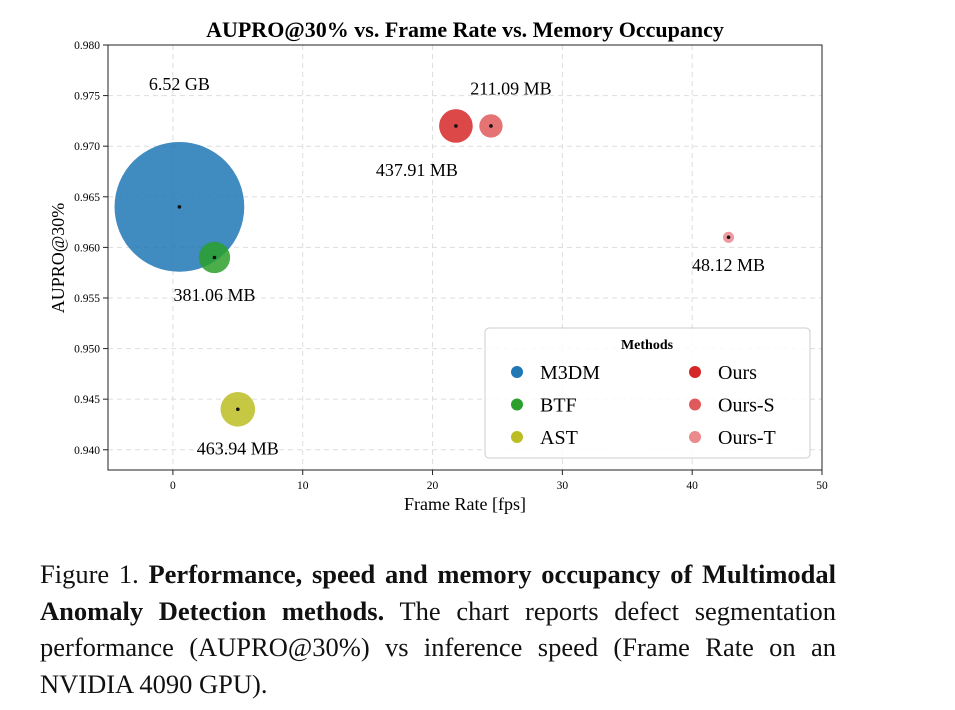 This screenshot has width=955, height=710. I want to click on legend-marker-ours-t, so click(695, 437).